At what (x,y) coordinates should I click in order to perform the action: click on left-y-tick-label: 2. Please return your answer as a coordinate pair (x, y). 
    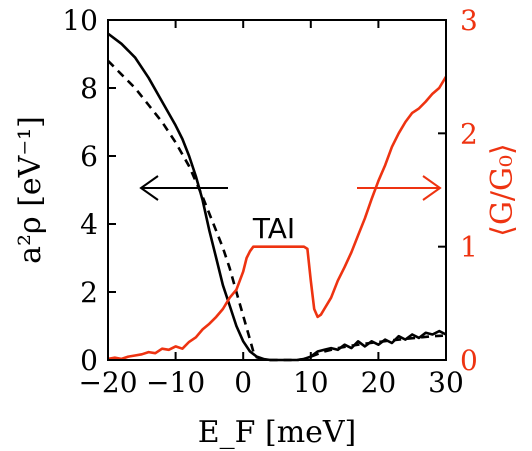
    Looking at the image, I should click on (89, 292).